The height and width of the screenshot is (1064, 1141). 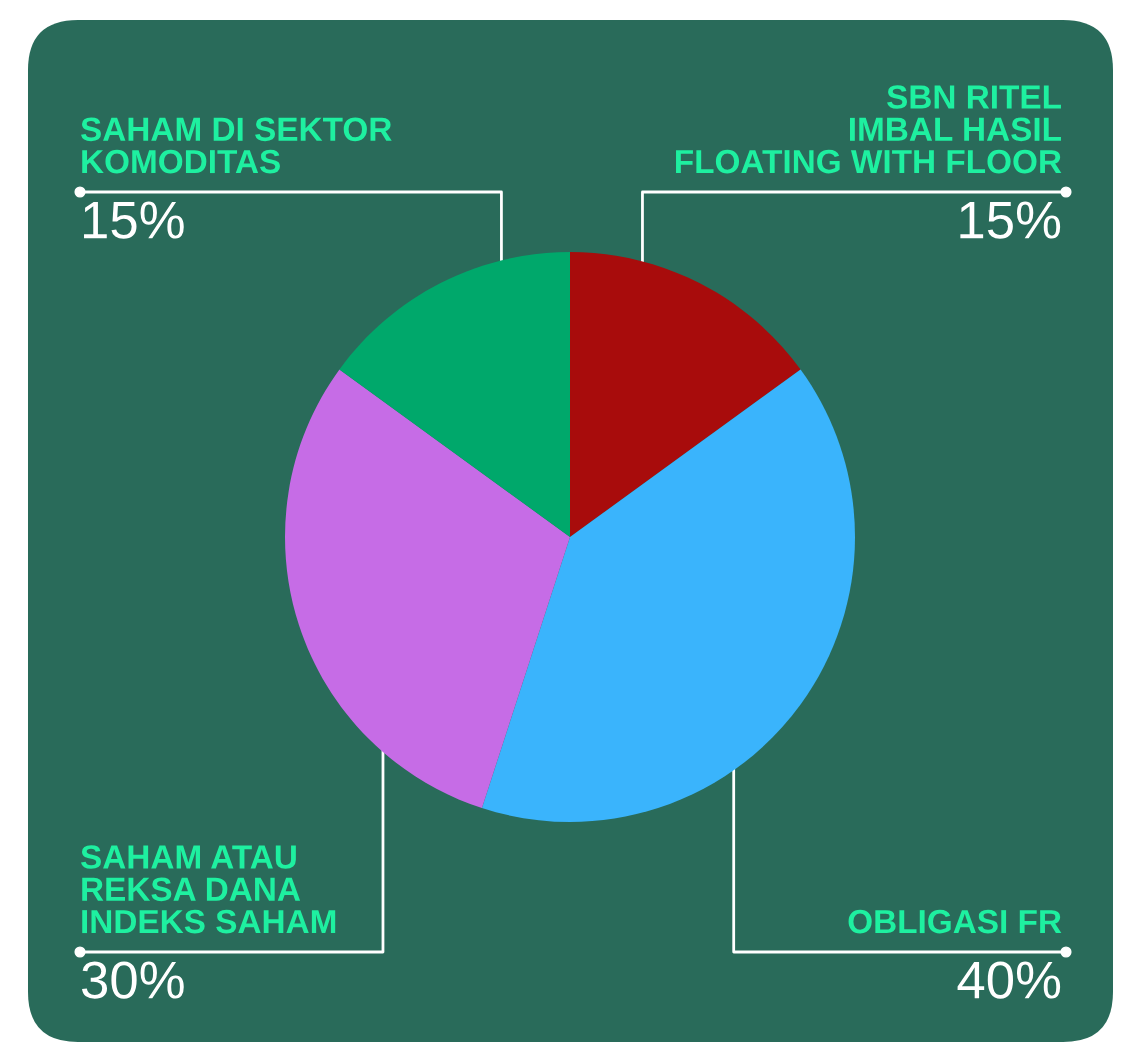 What do you see at coordinates (869, 129) in the screenshot?
I see `slice-label: SBN RITEL IMBAL HASIL FLOATING WITH FLOOR` at bounding box center [869, 129].